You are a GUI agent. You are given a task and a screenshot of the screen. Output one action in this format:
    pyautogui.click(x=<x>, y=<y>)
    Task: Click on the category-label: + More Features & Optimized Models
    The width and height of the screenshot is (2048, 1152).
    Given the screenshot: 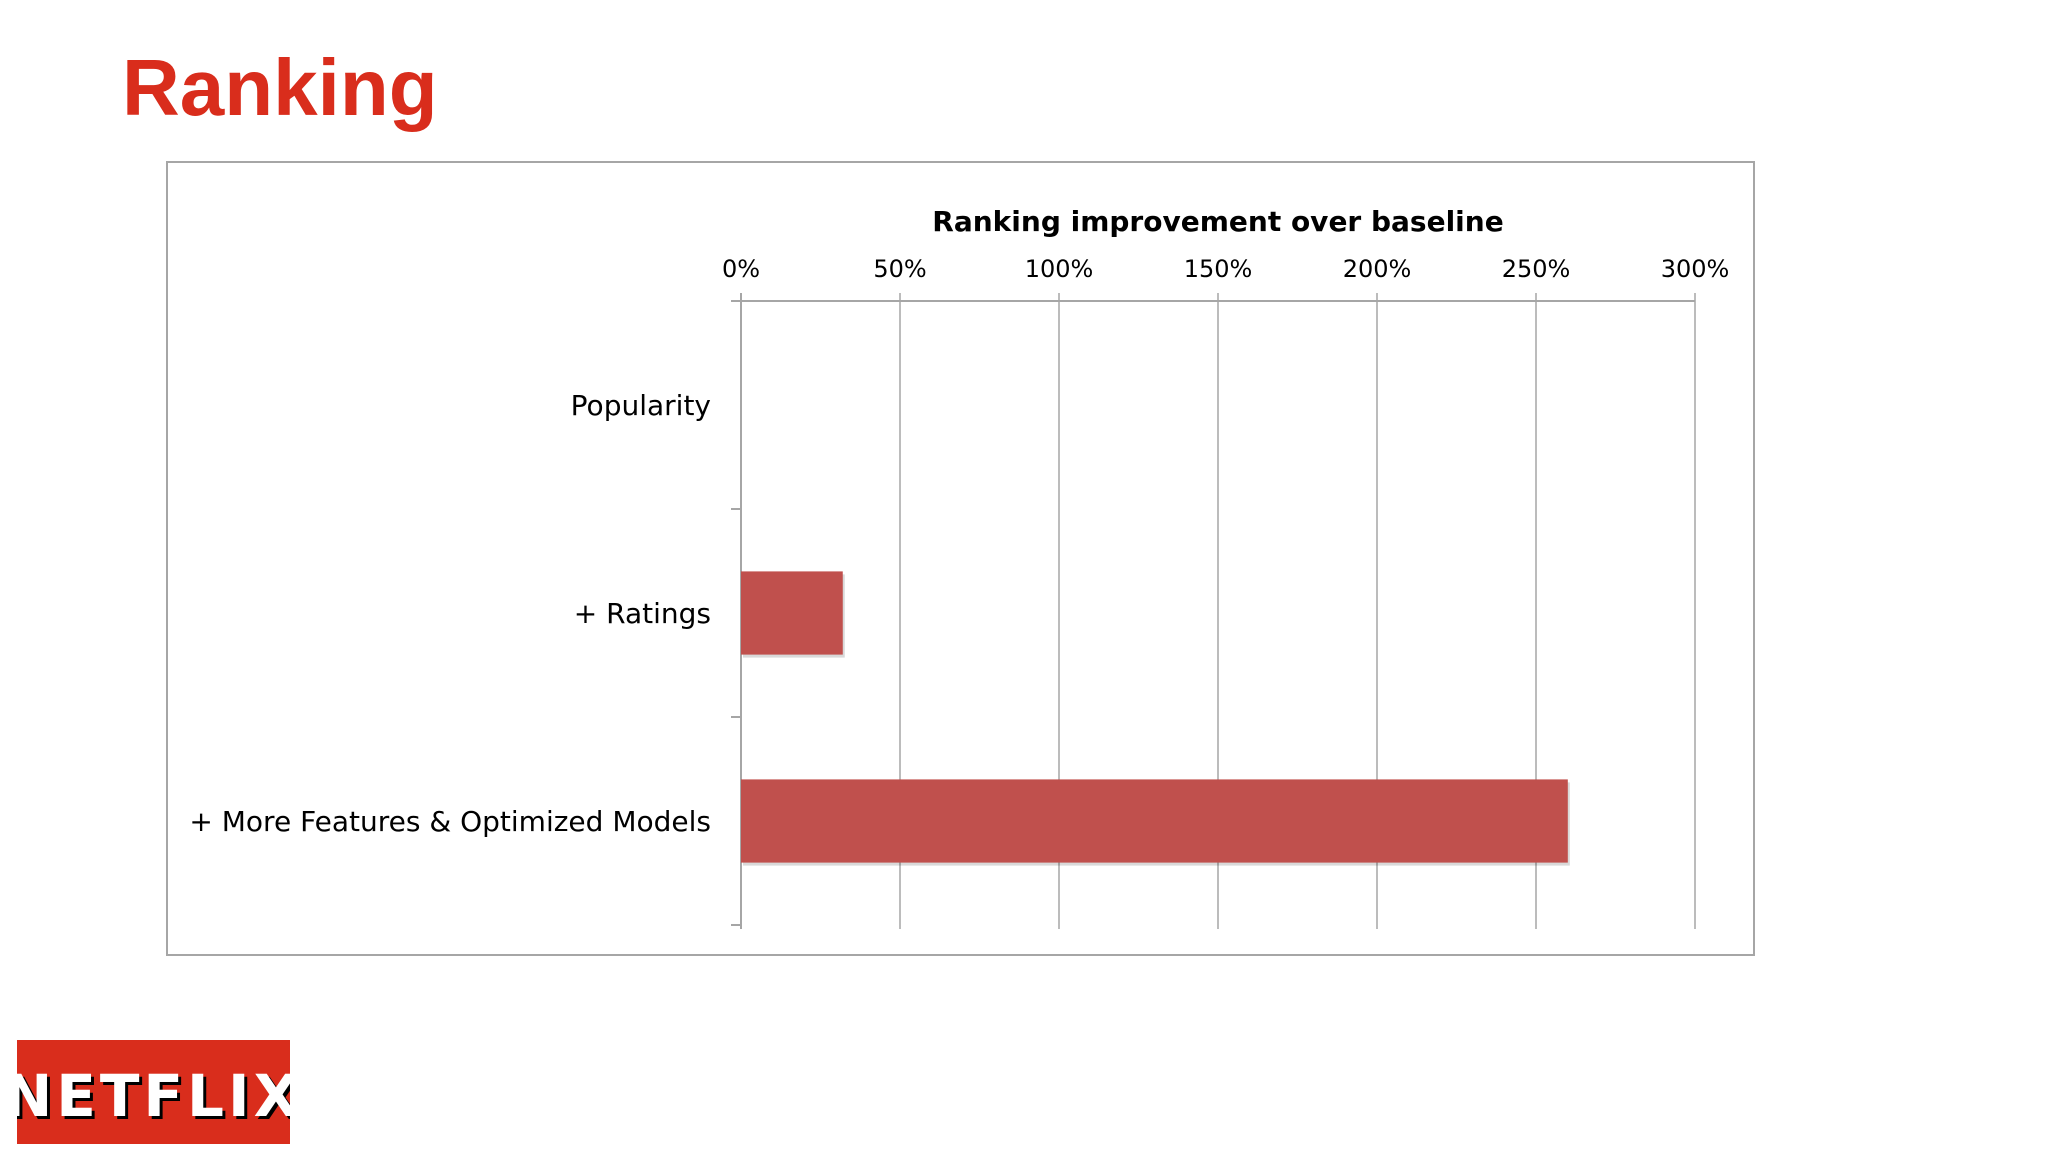 What is the action you would take?
    pyautogui.click(x=450, y=821)
    